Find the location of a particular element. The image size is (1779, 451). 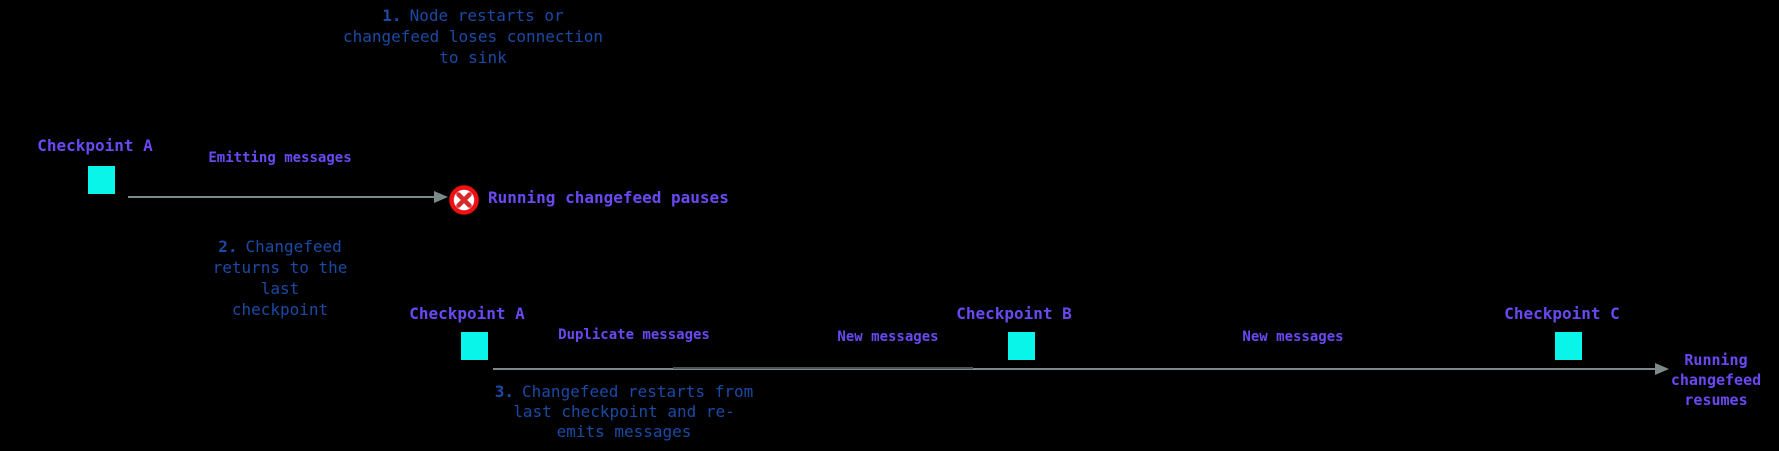

resume-line-1: Running is located at coordinates (1716, 360).